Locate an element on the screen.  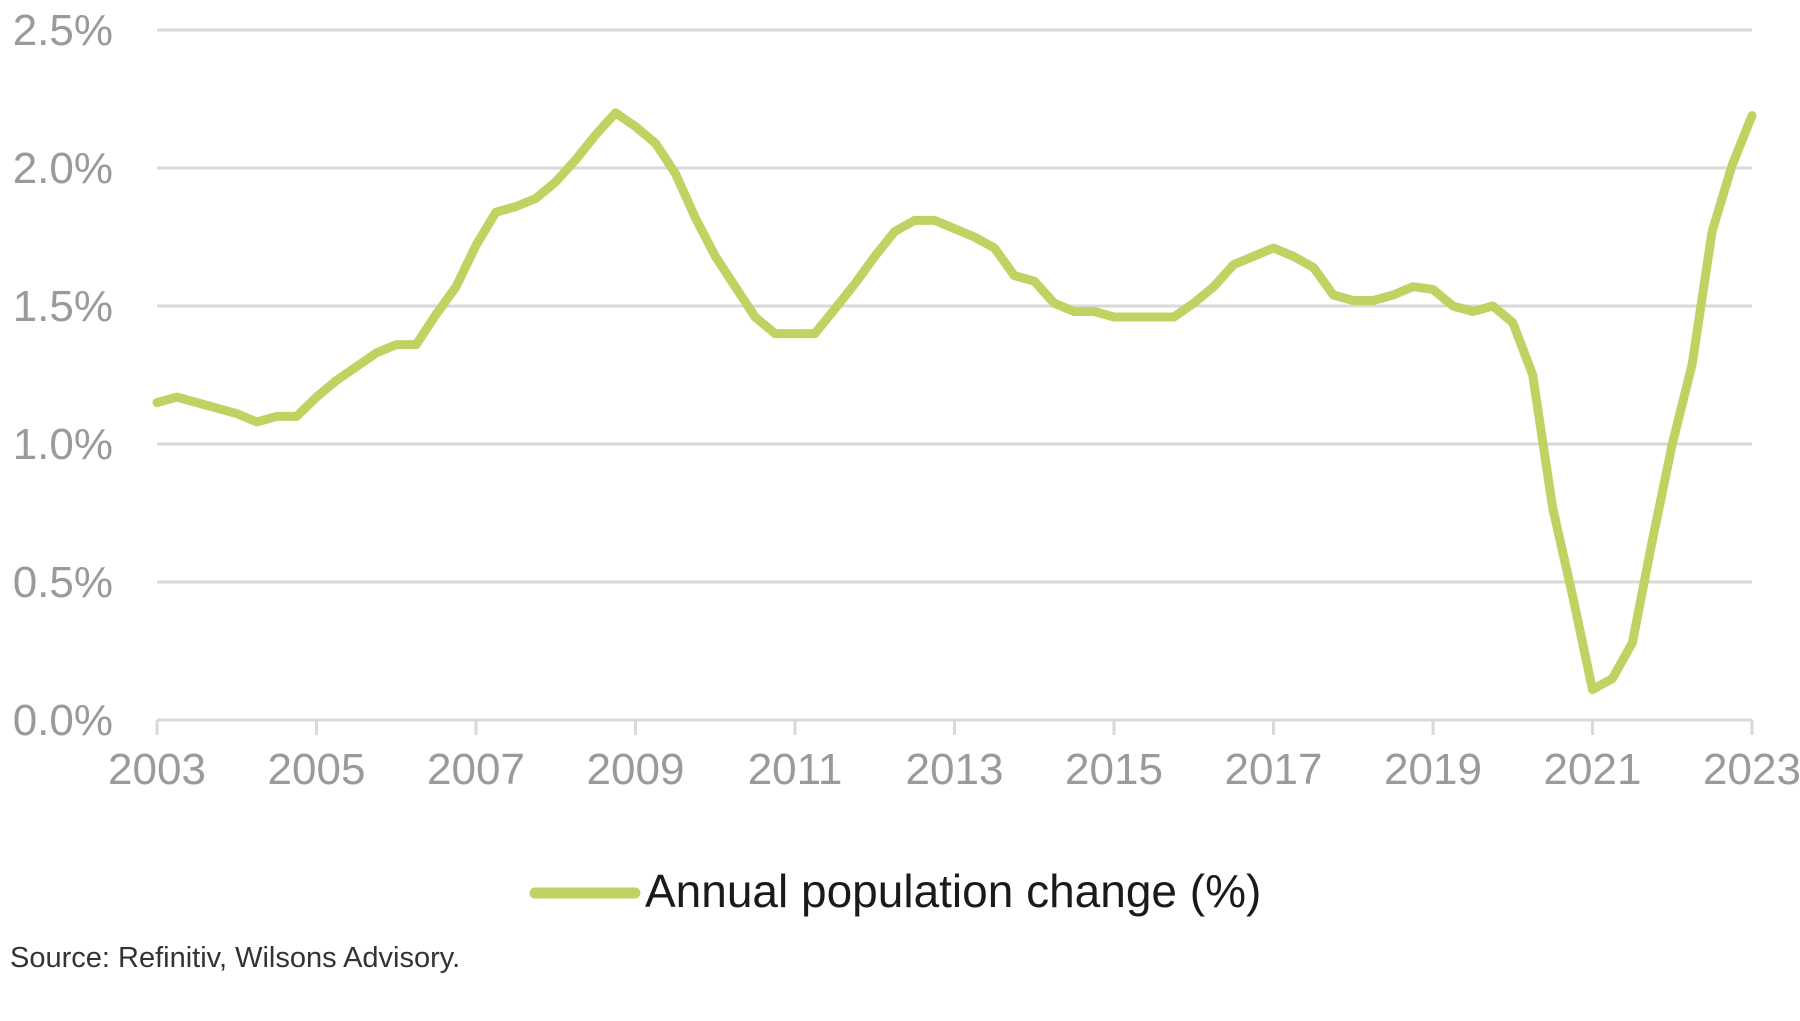
legend-label: Annual population change (%) is located at coordinates (953, 891).